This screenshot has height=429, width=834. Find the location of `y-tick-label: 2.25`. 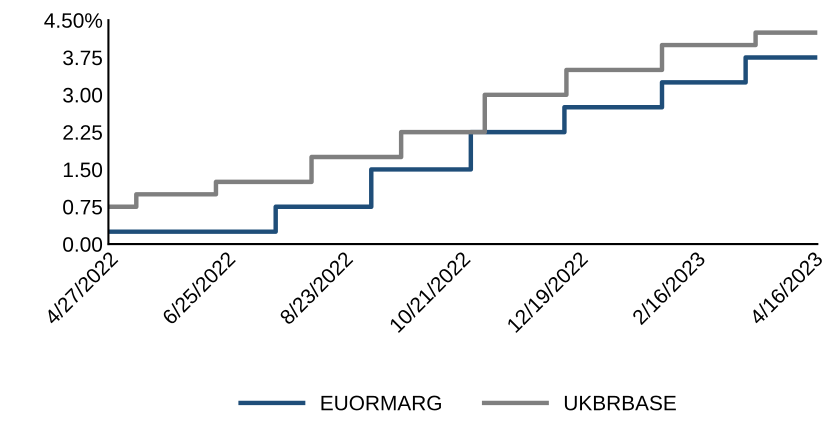

y-tick-label: 2.25 is located at coordinates (82, 132).